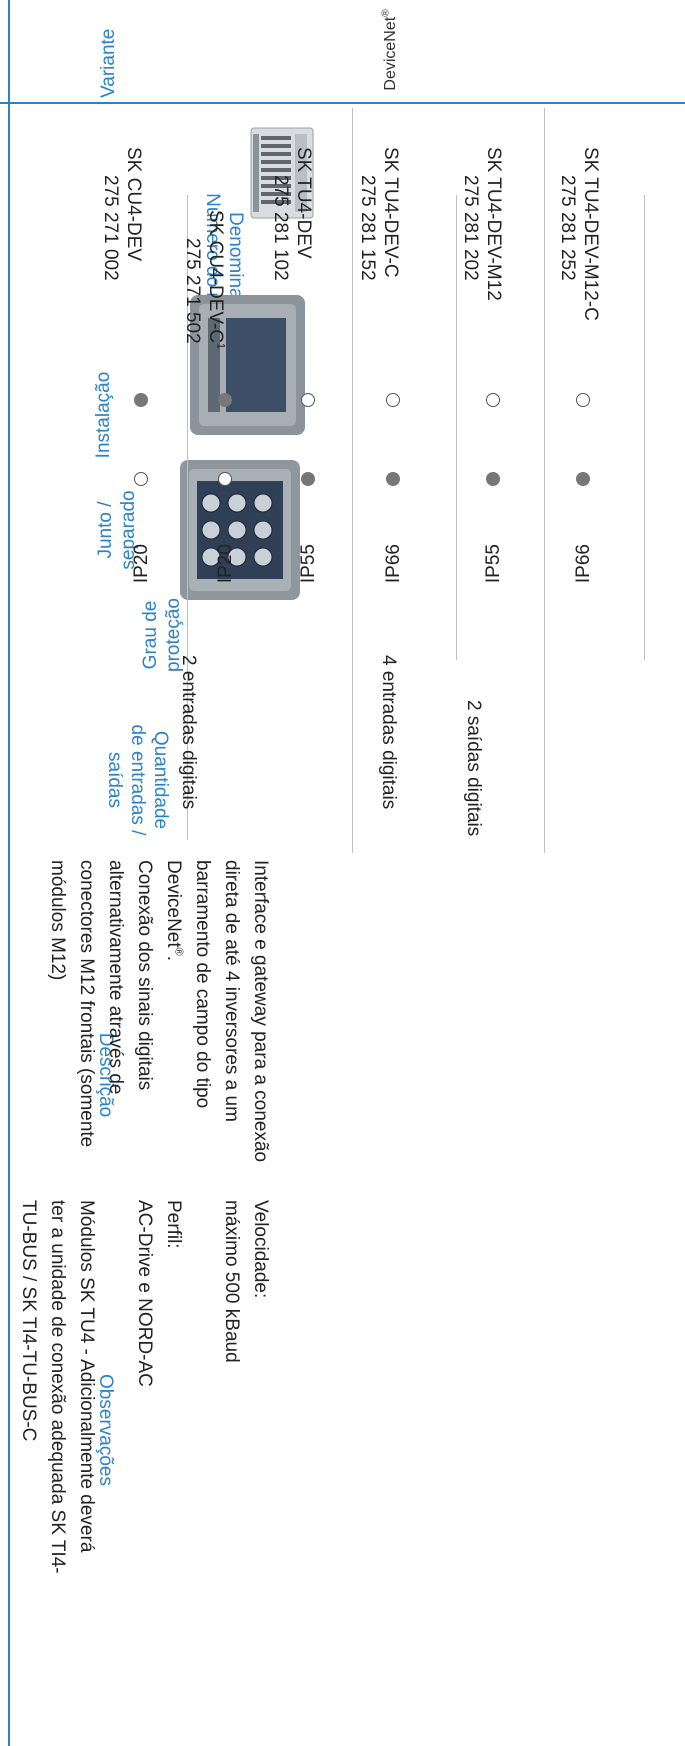 The width and height of the screenshot is (685, 1746). What do you see at coordinates (240, 530) in the screenshot?
I see `product-image-tu4-m12` at bounding box center [240, 530].